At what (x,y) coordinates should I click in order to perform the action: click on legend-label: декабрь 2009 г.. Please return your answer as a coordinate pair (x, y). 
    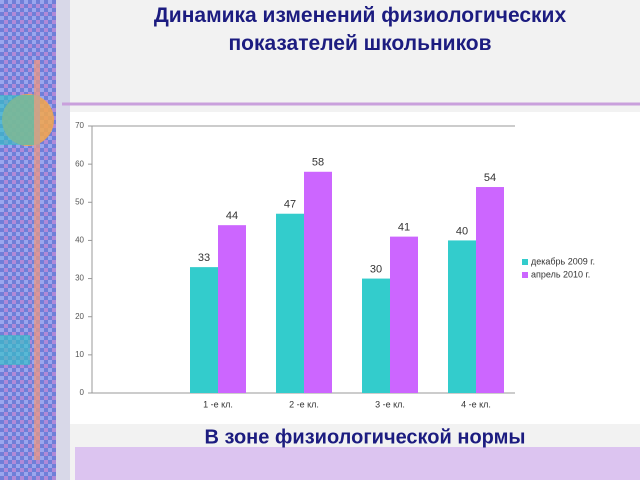
    Looking at the image, I should click on (563, 261).